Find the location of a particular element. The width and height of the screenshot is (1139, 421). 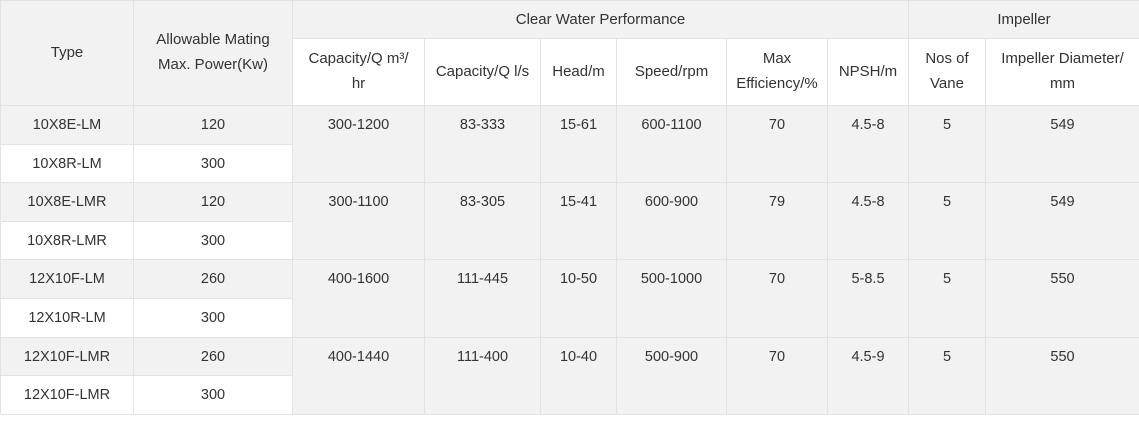

cell-capacity-ls: 111-400 is located at coordinates (482, 375).